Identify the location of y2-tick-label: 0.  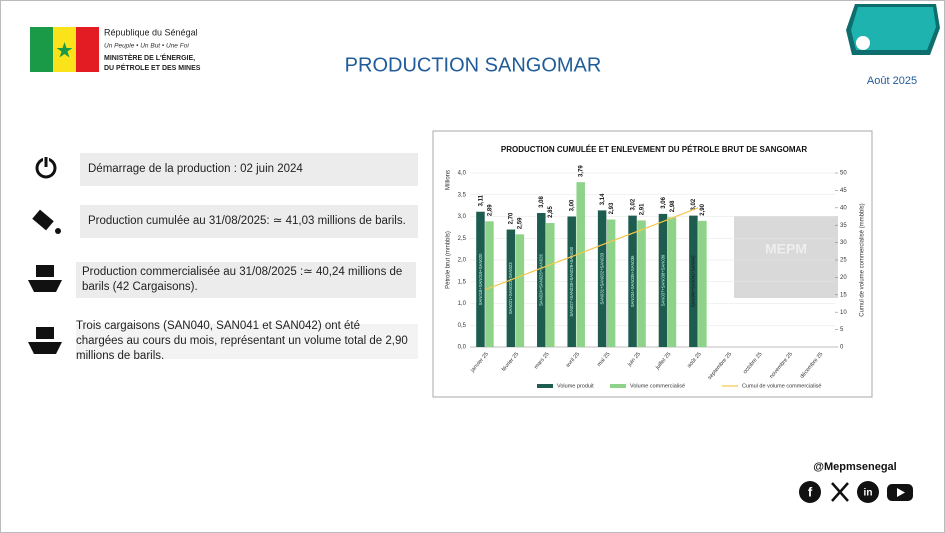
(842, 348).